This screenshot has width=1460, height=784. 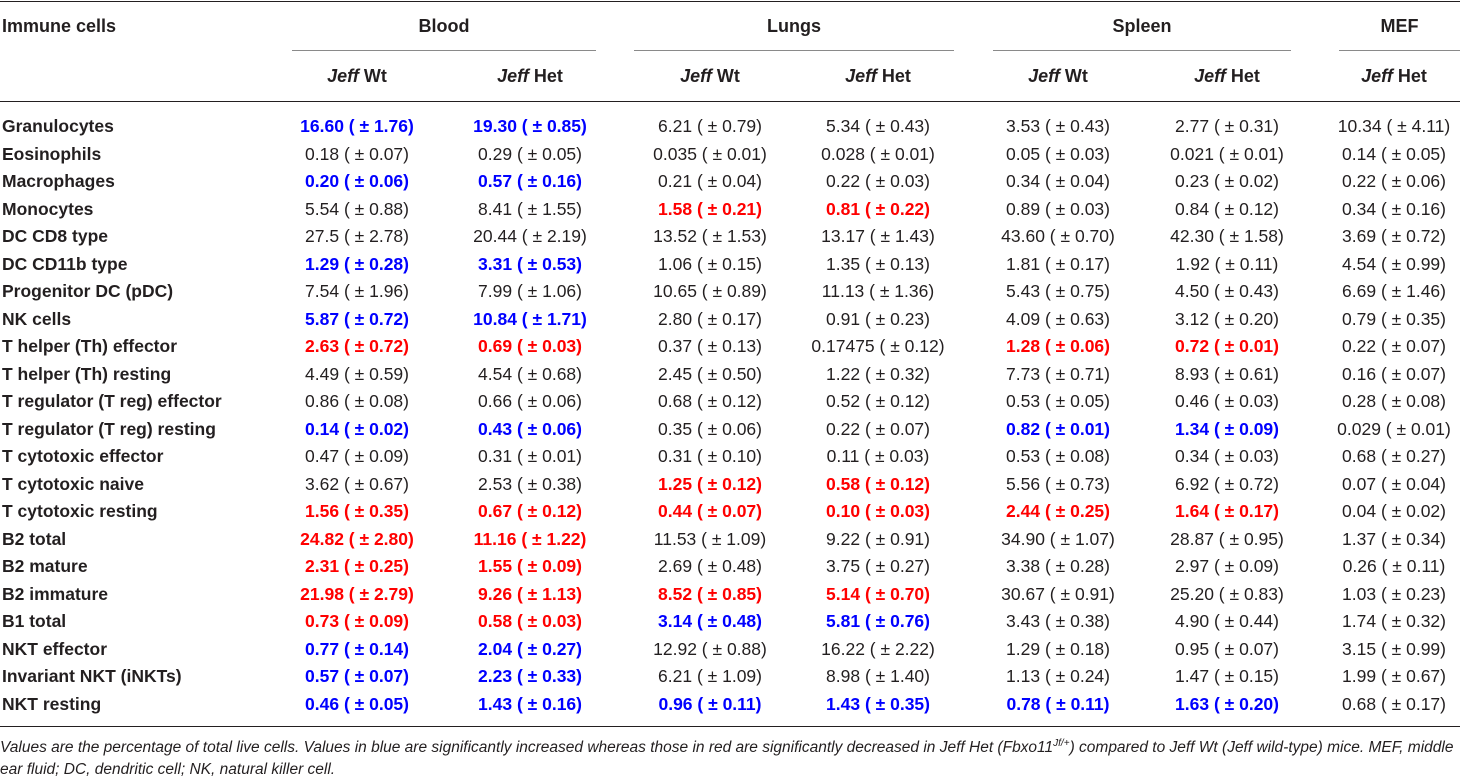 What do you see at coordinates (1227, 263) in the screenshot?
I see `table-cell: 1.92 ( ± 0.11)` at bounding box center [1227, 263].